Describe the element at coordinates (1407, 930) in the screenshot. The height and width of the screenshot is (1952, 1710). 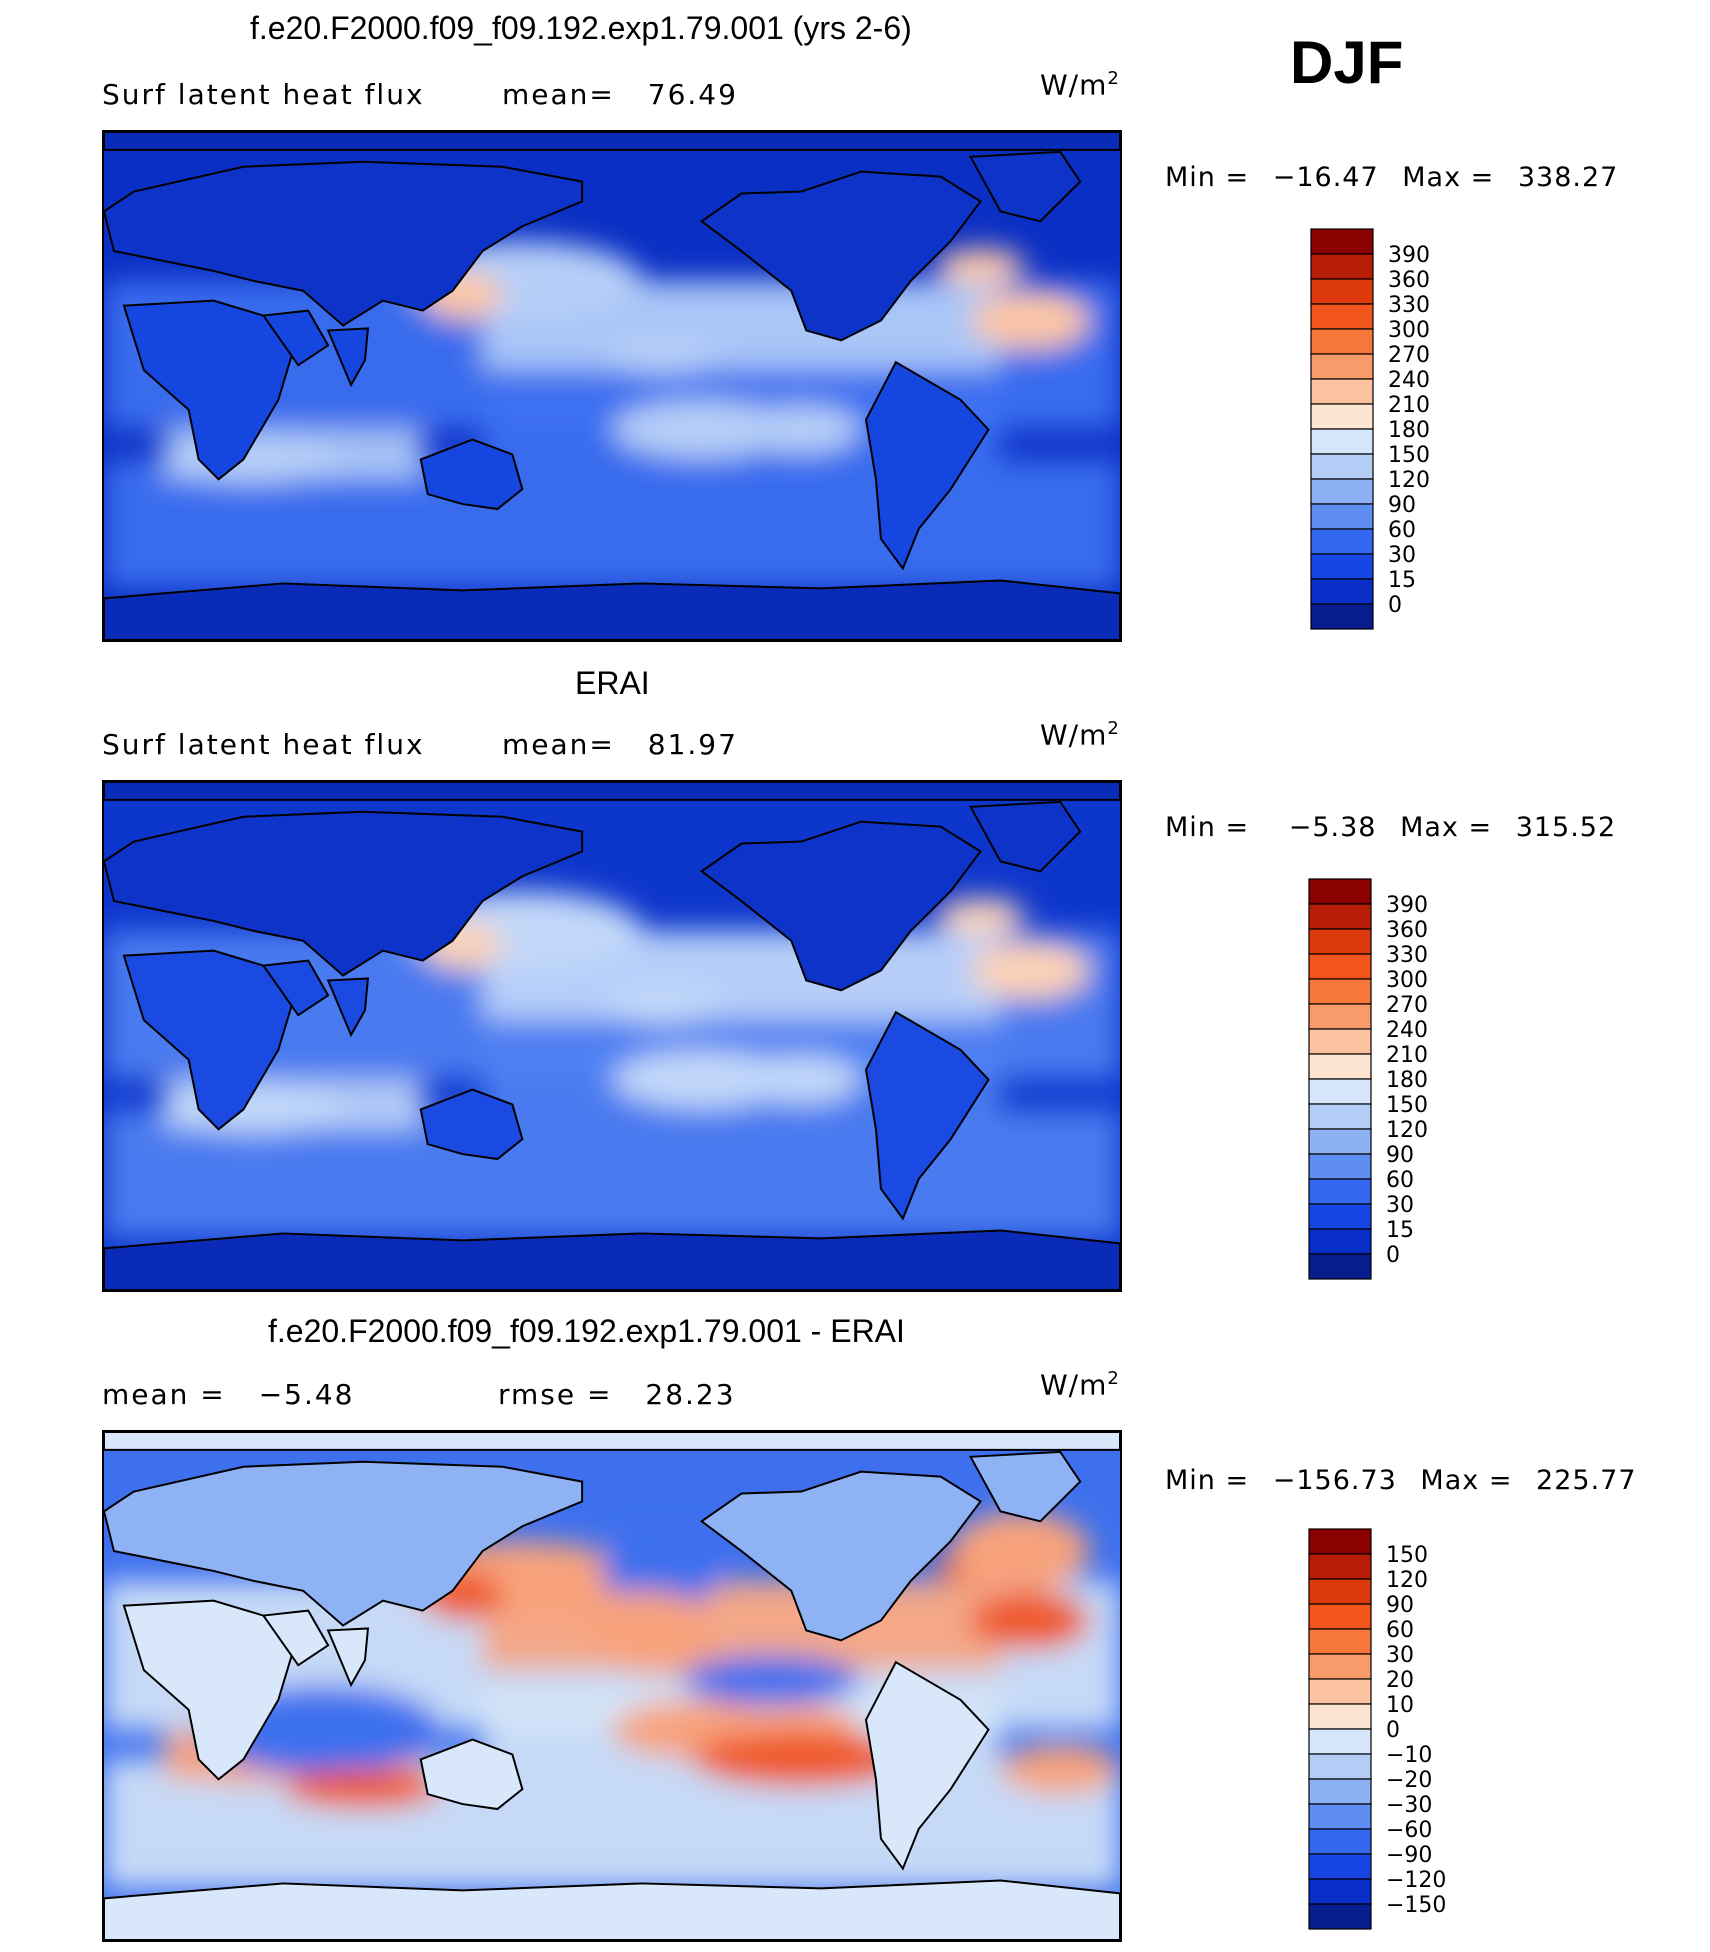
I see `colorbar-tick-label: 360` at that location.